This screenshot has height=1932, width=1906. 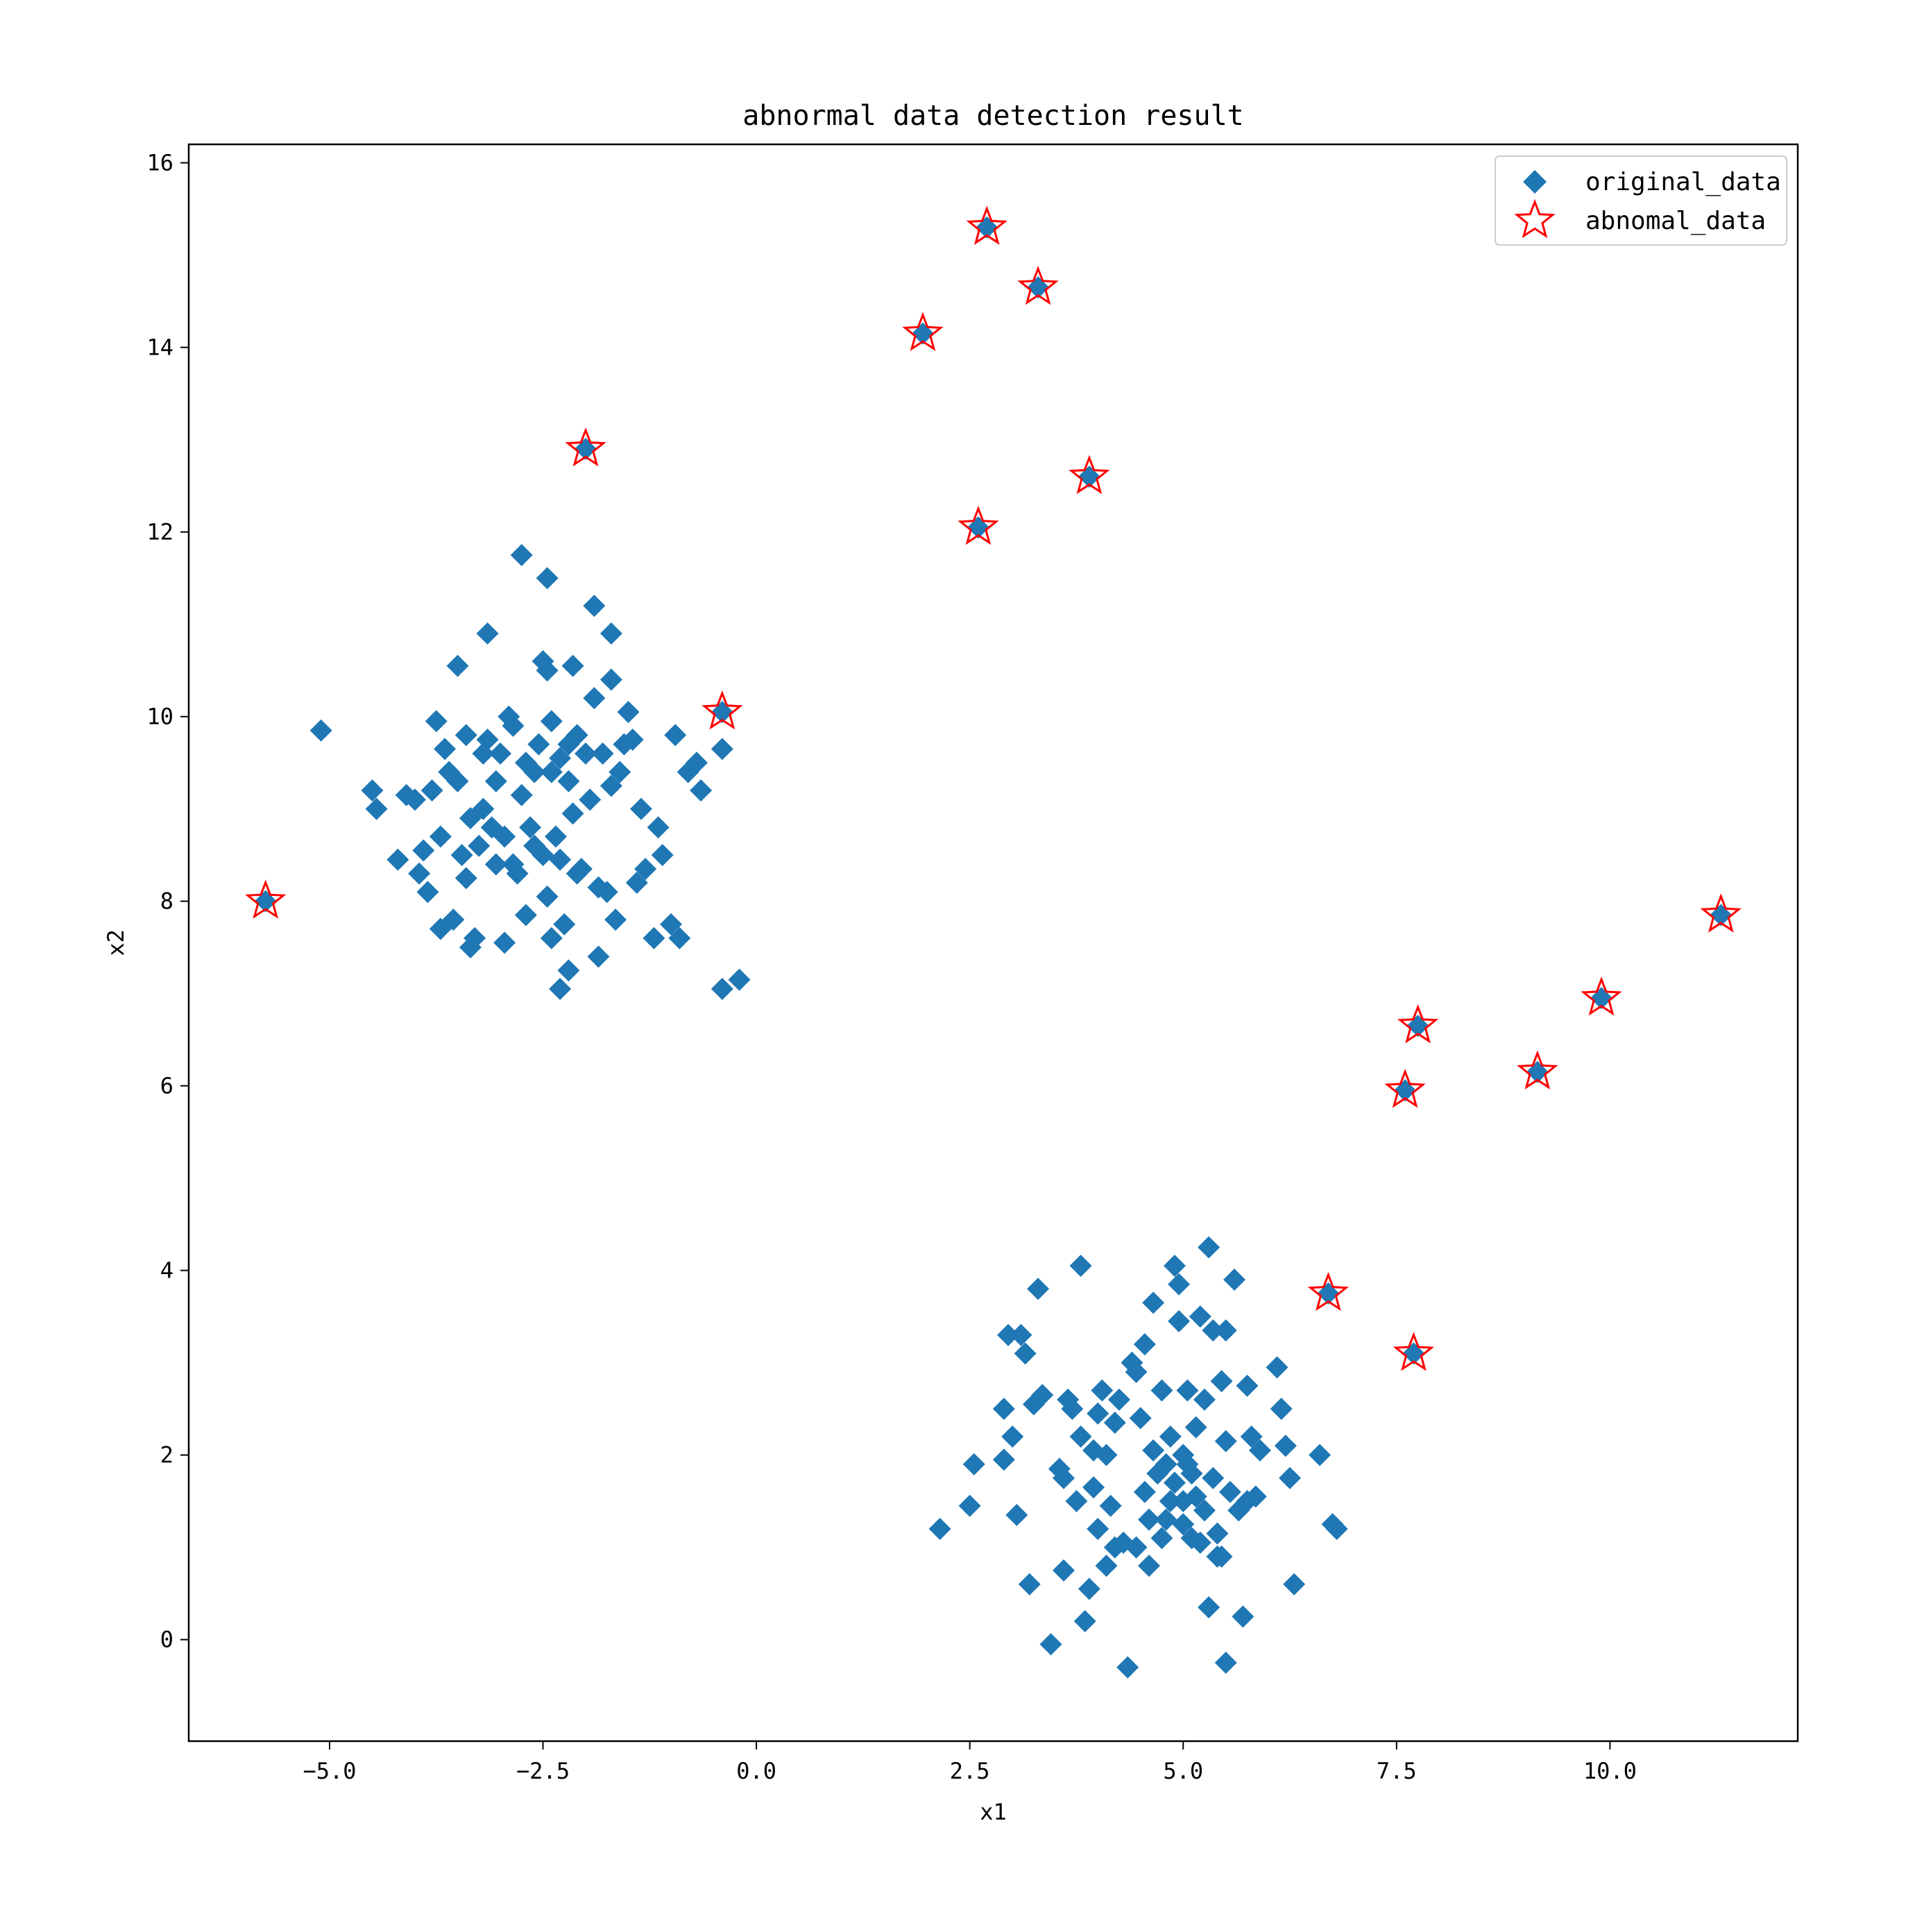 What do you see at coordinates (1683, 182) in the screenshot?
I see `legend-label-original-data: original_data` at bounding box center [1683, 182].